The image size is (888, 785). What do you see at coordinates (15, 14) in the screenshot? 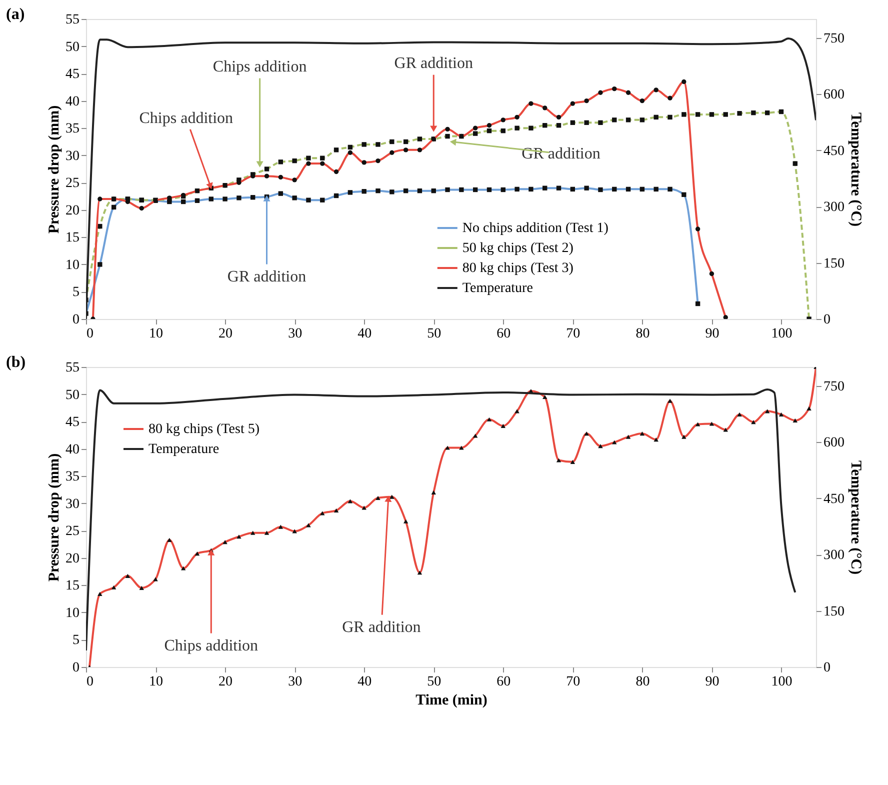
I see `chart-title: (a)` at bounding box center [15, 14].